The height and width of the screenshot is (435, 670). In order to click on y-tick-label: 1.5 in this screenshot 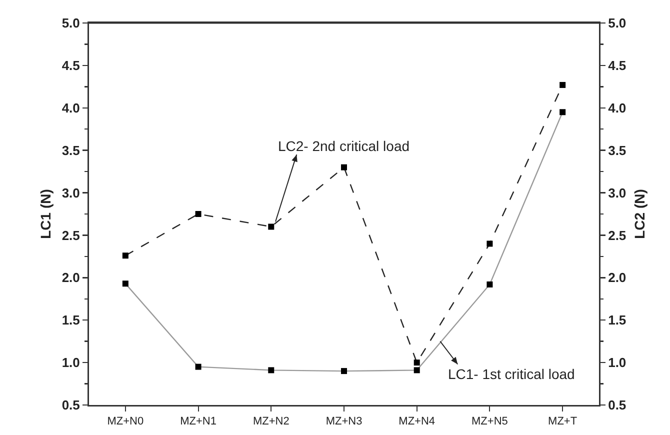, I will do `click(71, 320)`.